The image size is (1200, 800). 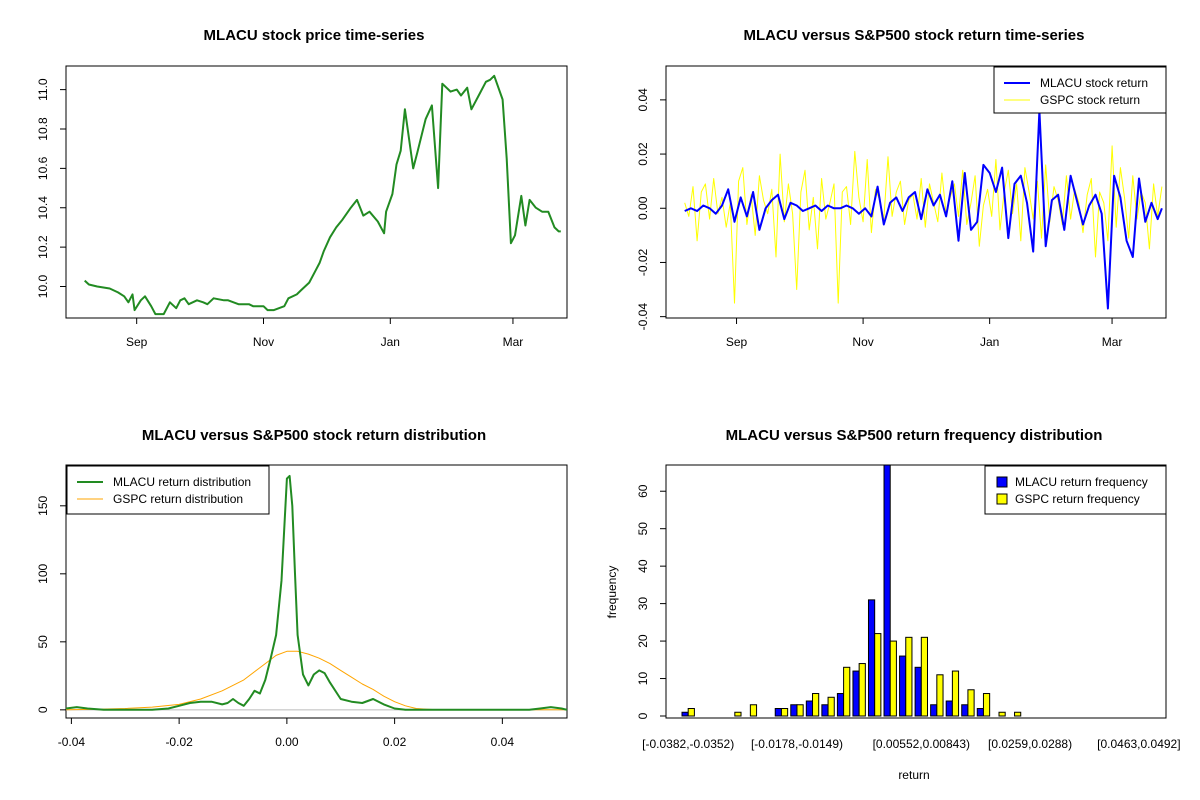 What do you see at coordinates (1138, 744) in the screenshot?
I see `x-tick-label: [0.0463,0.0492]` at bounding box center [1138, 744].